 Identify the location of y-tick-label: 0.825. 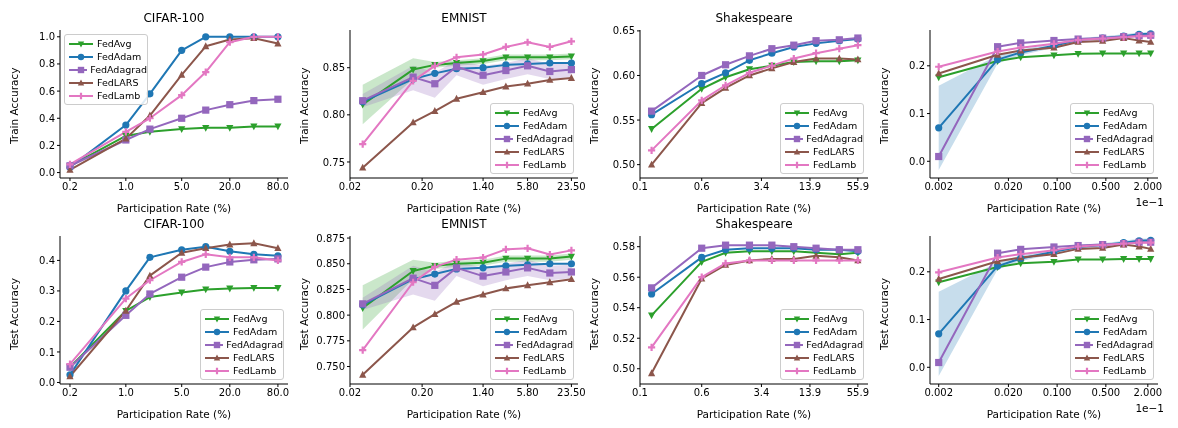
(330, 289).